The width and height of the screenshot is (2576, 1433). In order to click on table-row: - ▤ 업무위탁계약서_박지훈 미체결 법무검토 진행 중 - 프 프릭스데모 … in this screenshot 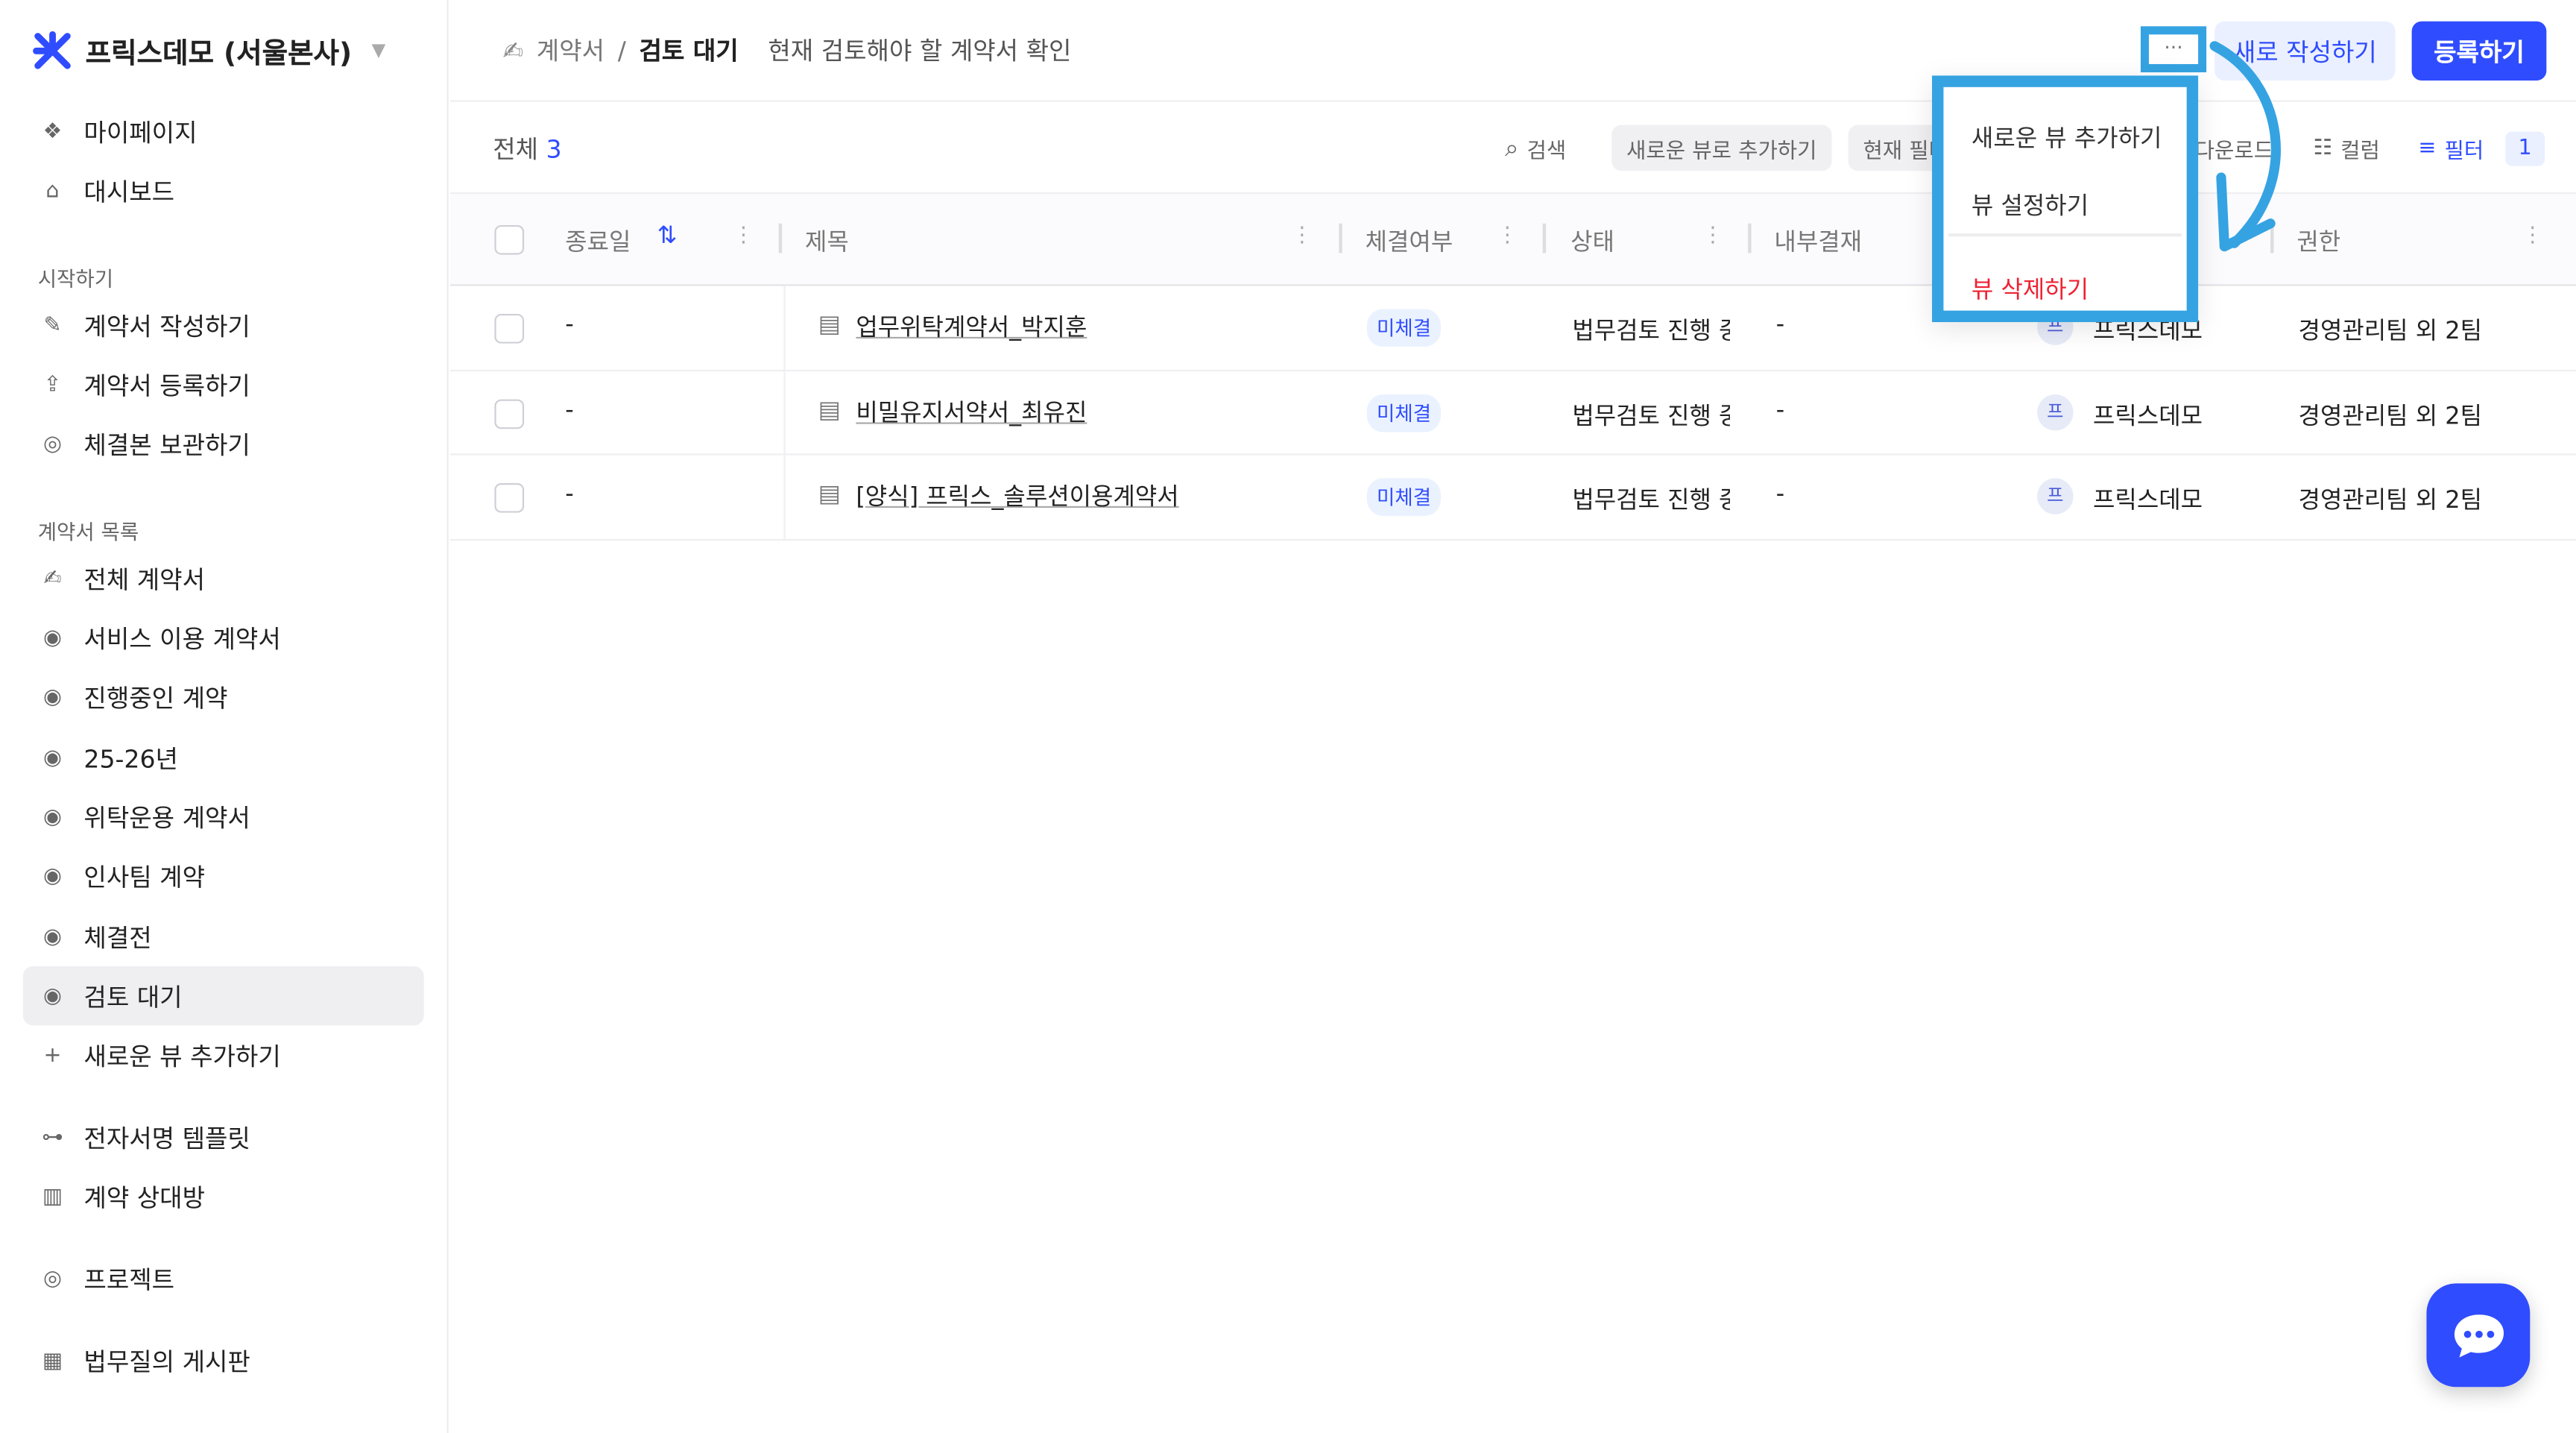, I will do `click(1512, 328)`.